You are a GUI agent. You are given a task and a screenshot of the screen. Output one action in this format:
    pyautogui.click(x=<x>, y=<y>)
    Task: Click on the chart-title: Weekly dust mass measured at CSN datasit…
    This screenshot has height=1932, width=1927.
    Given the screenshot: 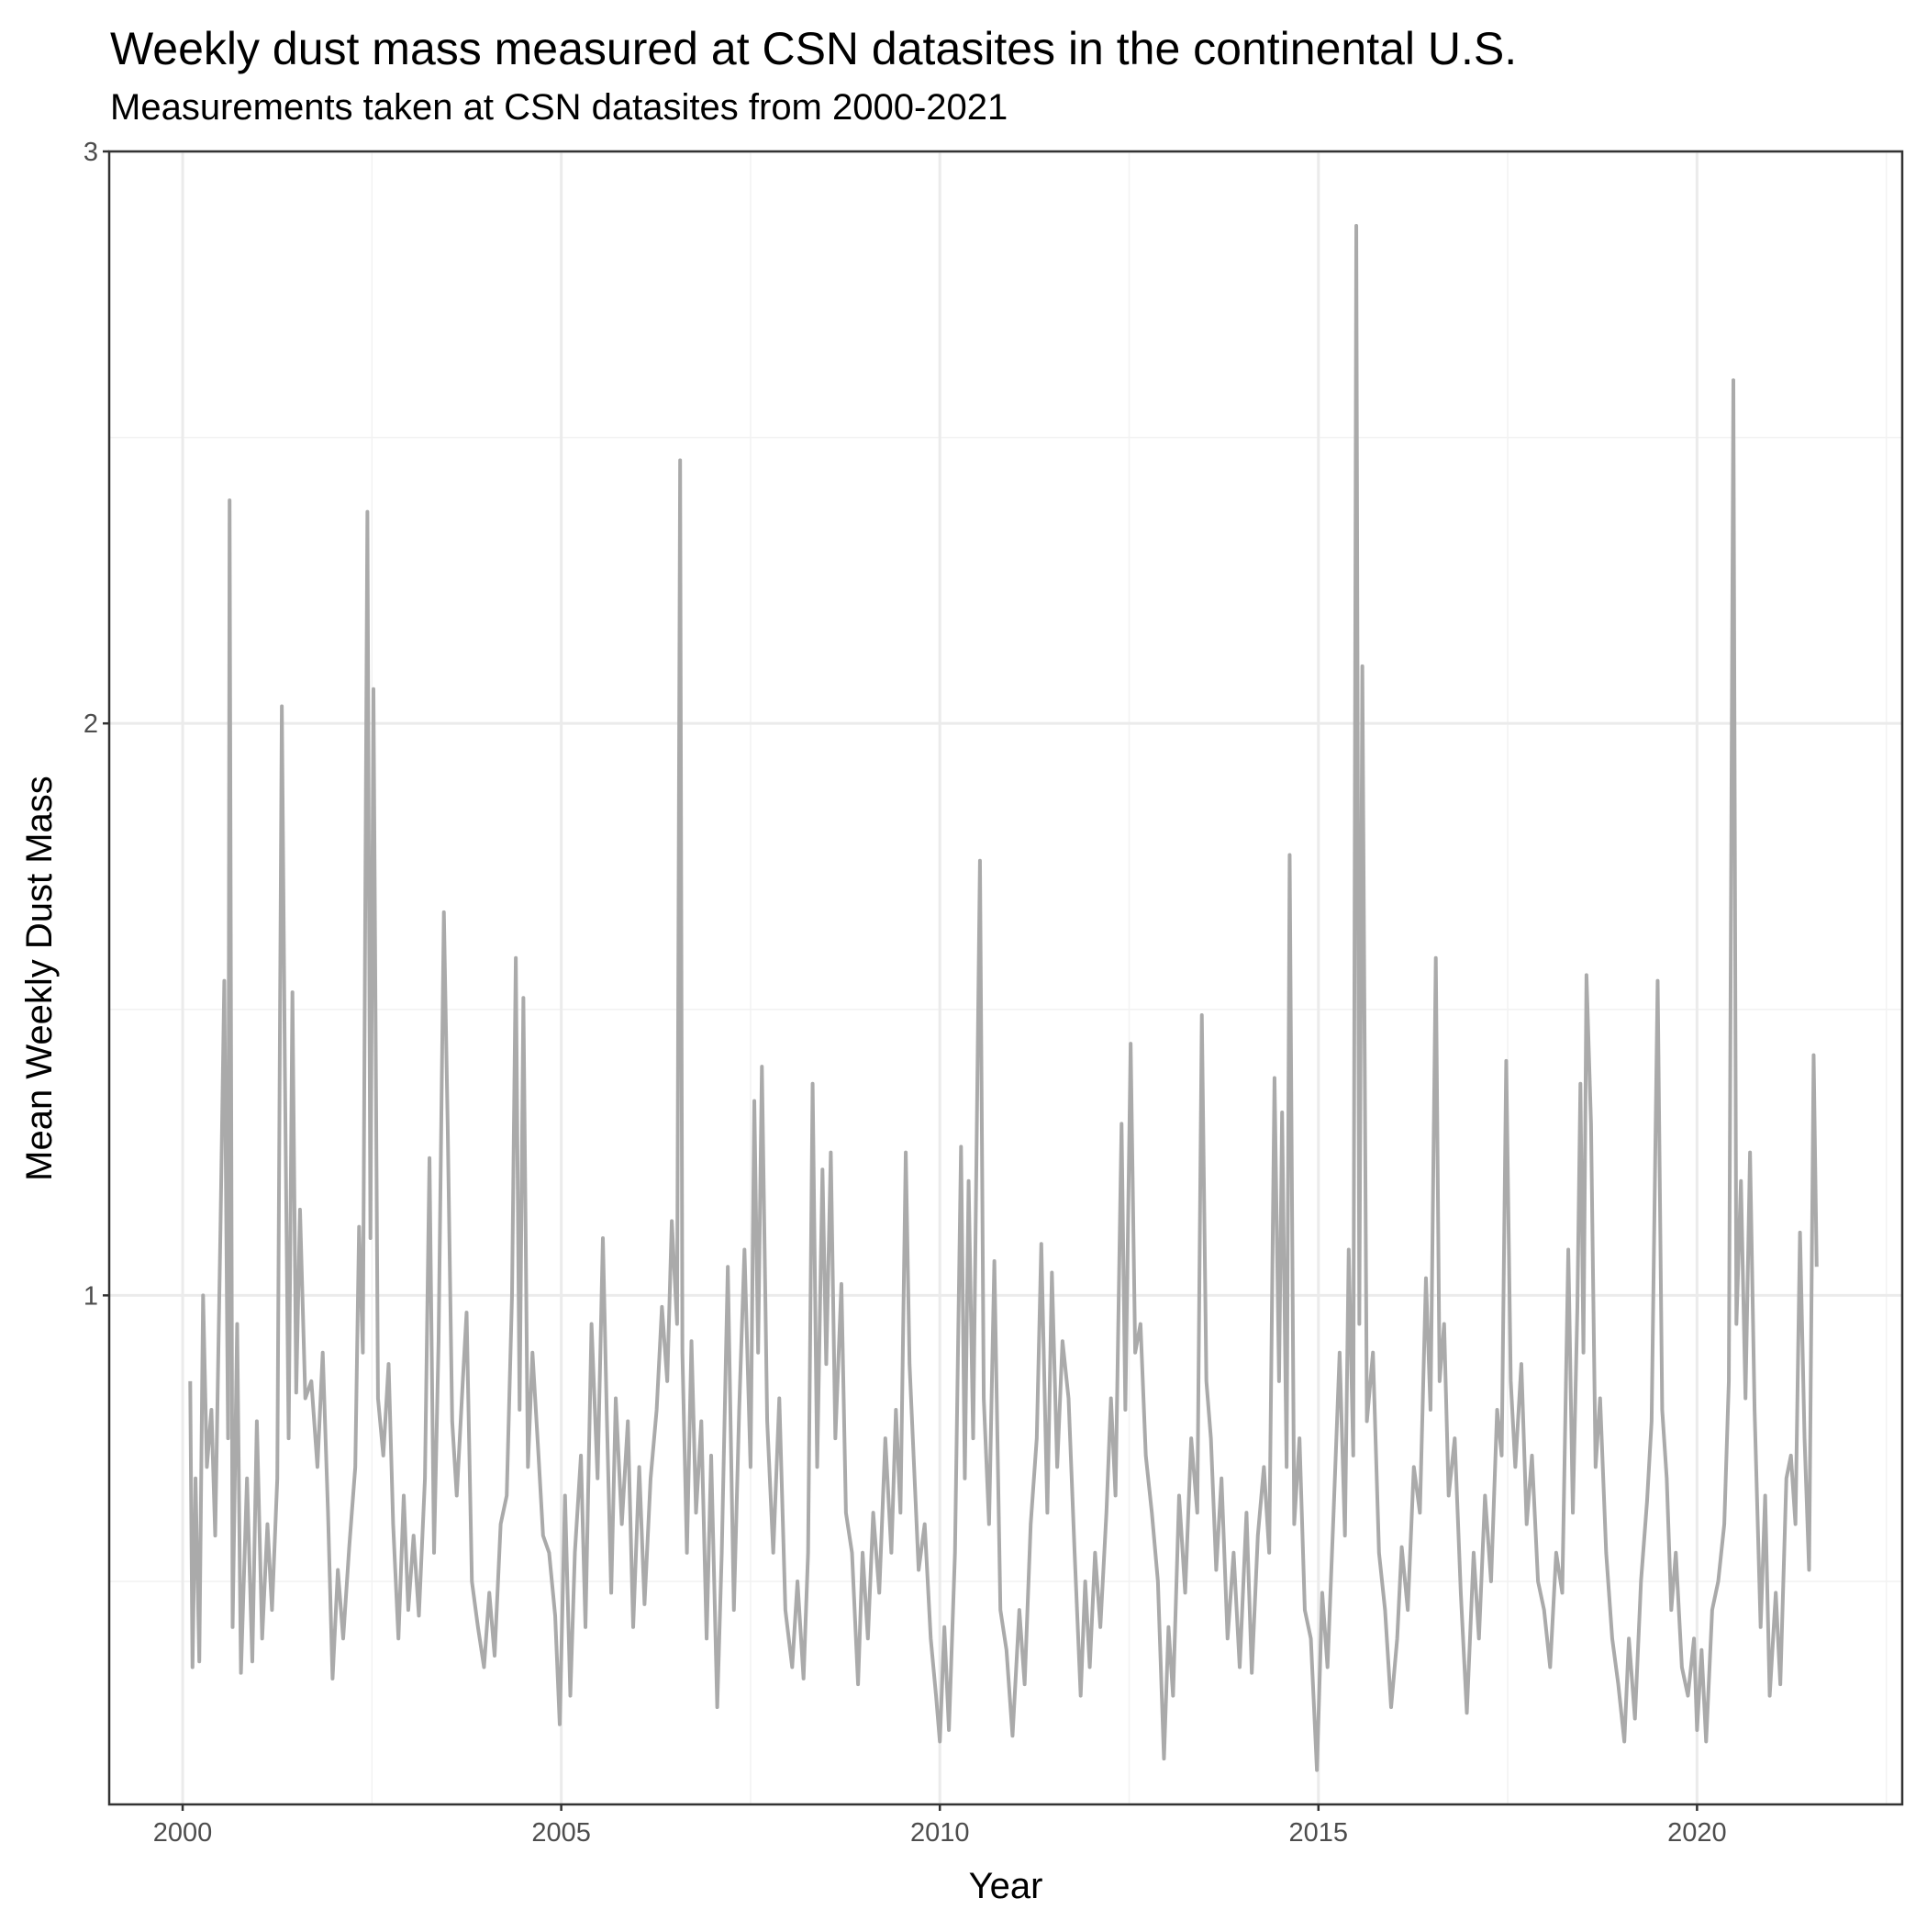 What is the action you would take?
    pyautogui.click(x=813, y=48)
    